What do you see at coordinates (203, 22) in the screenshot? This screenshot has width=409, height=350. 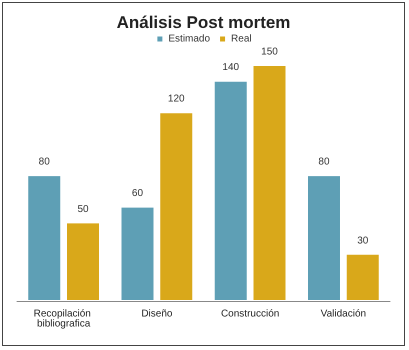 I see `chart-title: Análisis Post mortem` at bounding box center [203, 22].